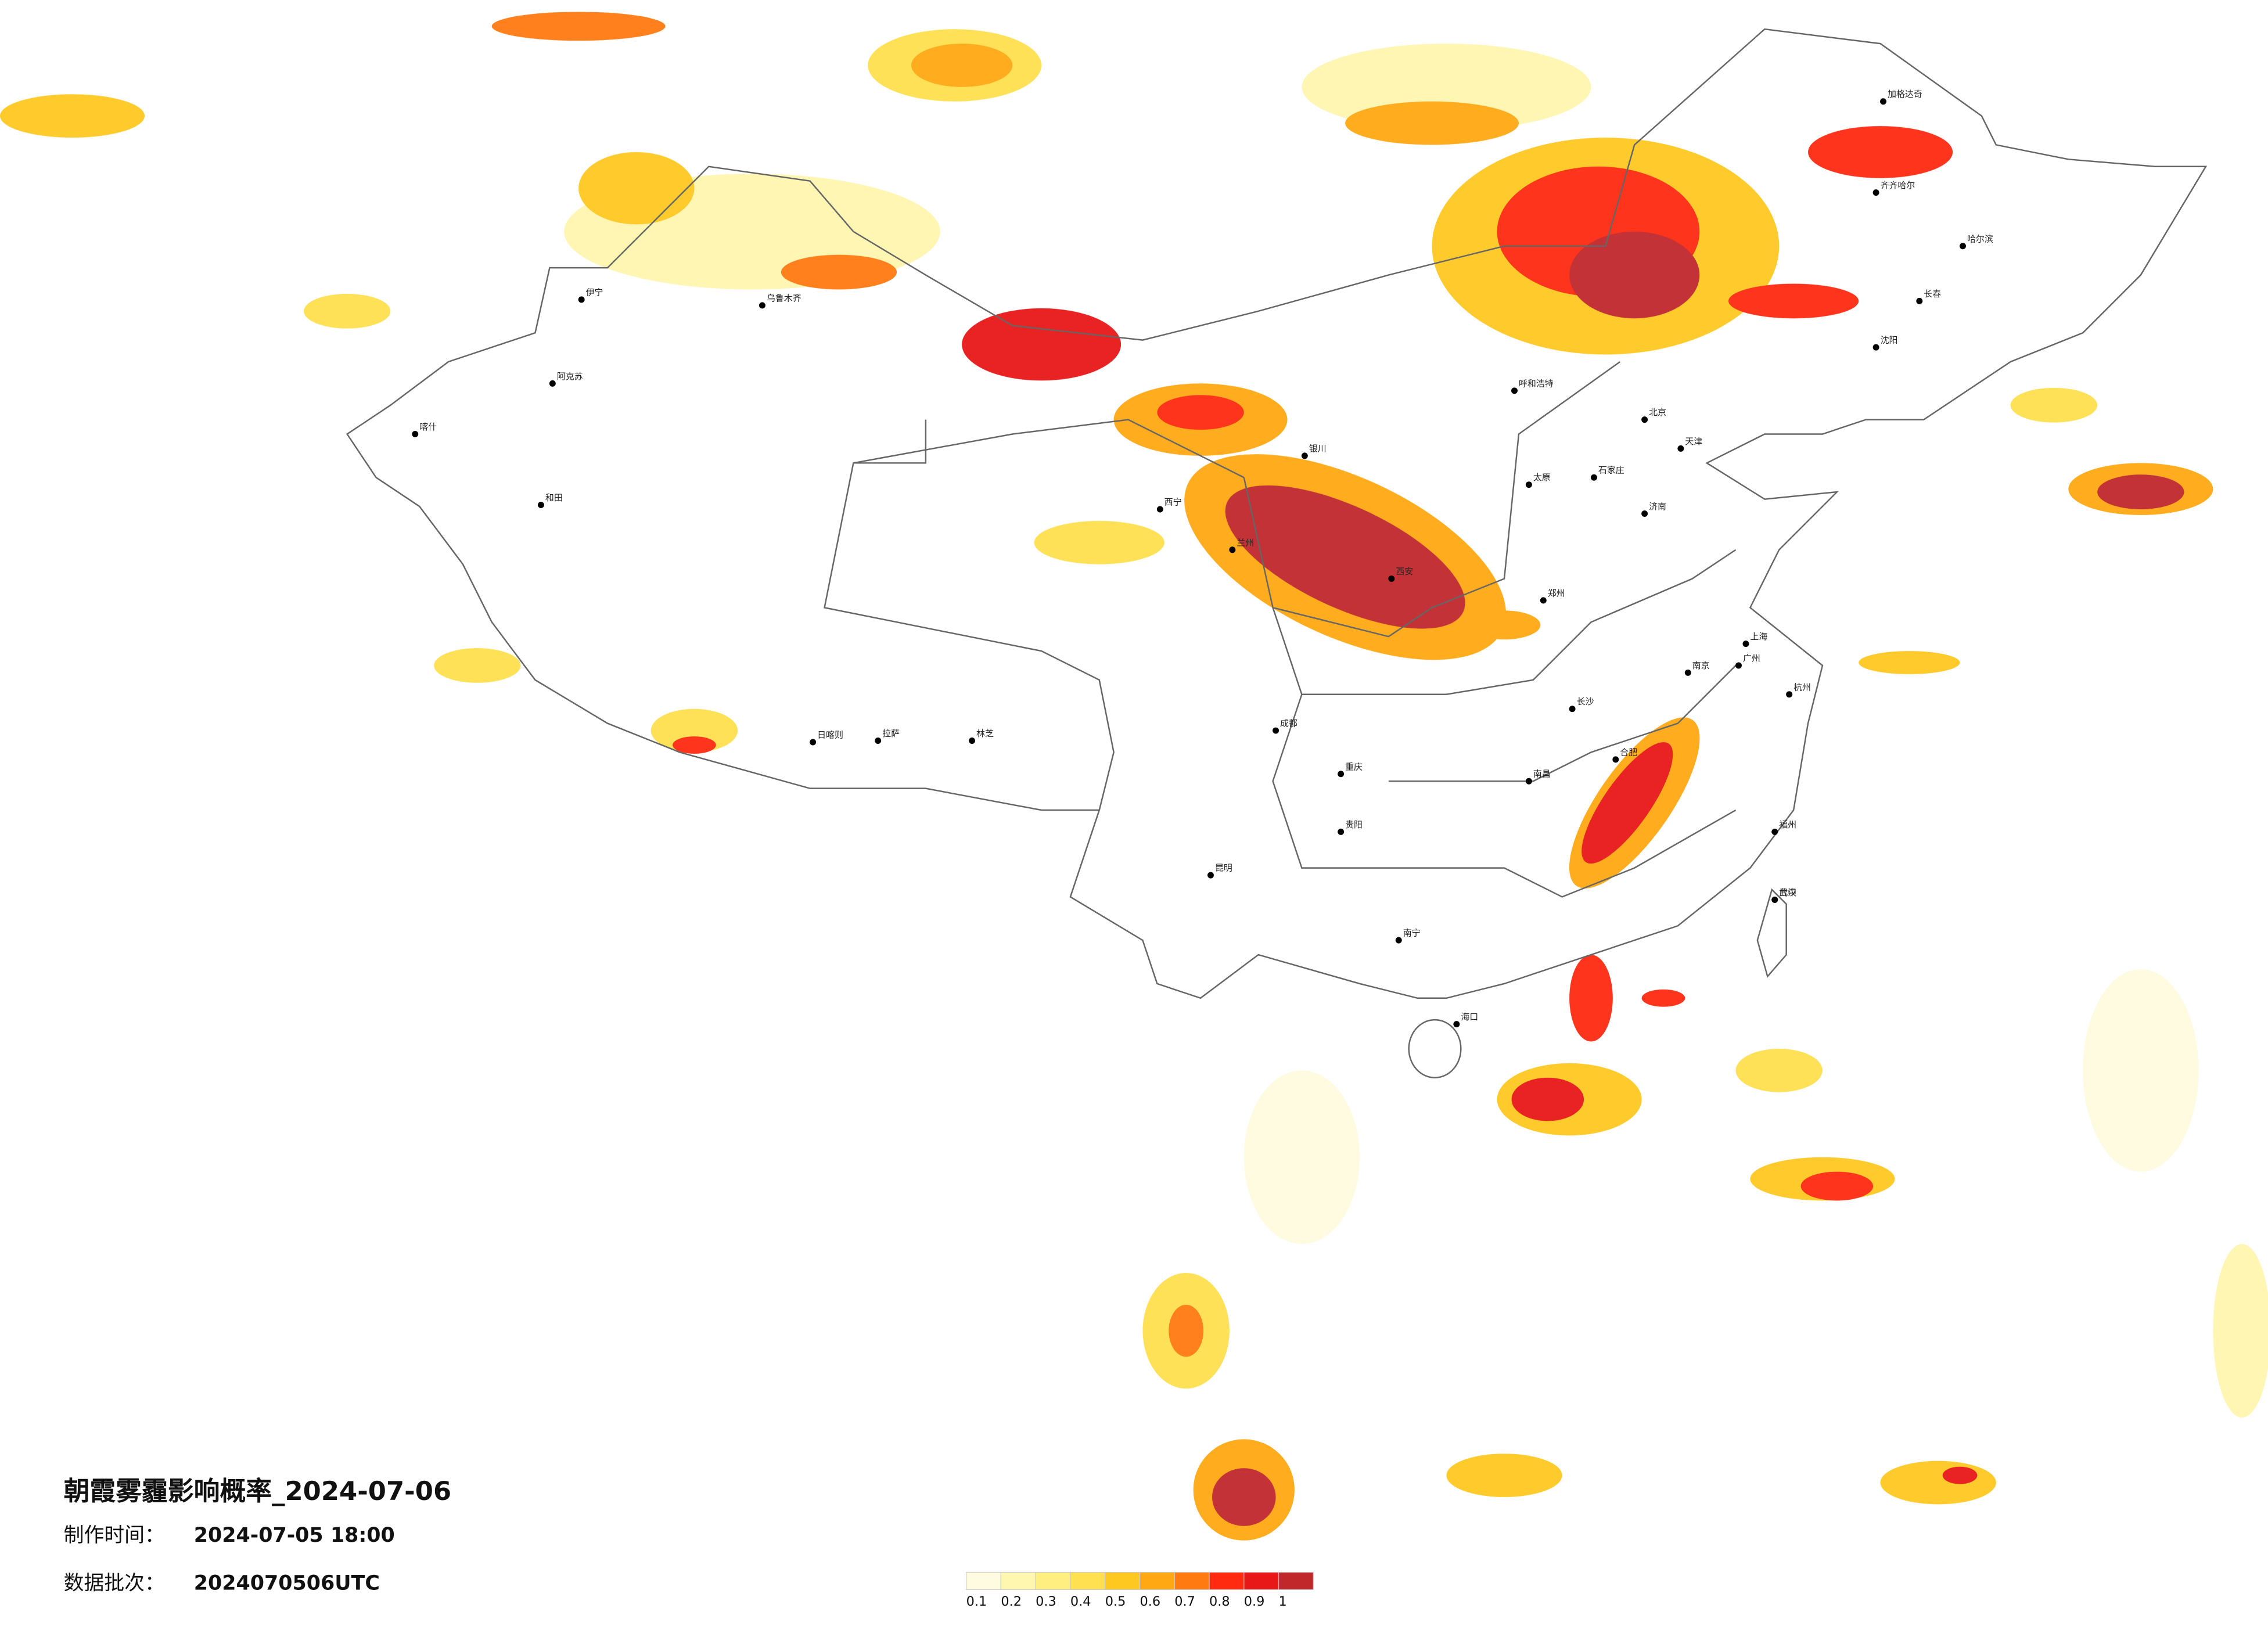 The image size is (2268, 1626). I want to click on city-label: 成都, so click(1288, 723).